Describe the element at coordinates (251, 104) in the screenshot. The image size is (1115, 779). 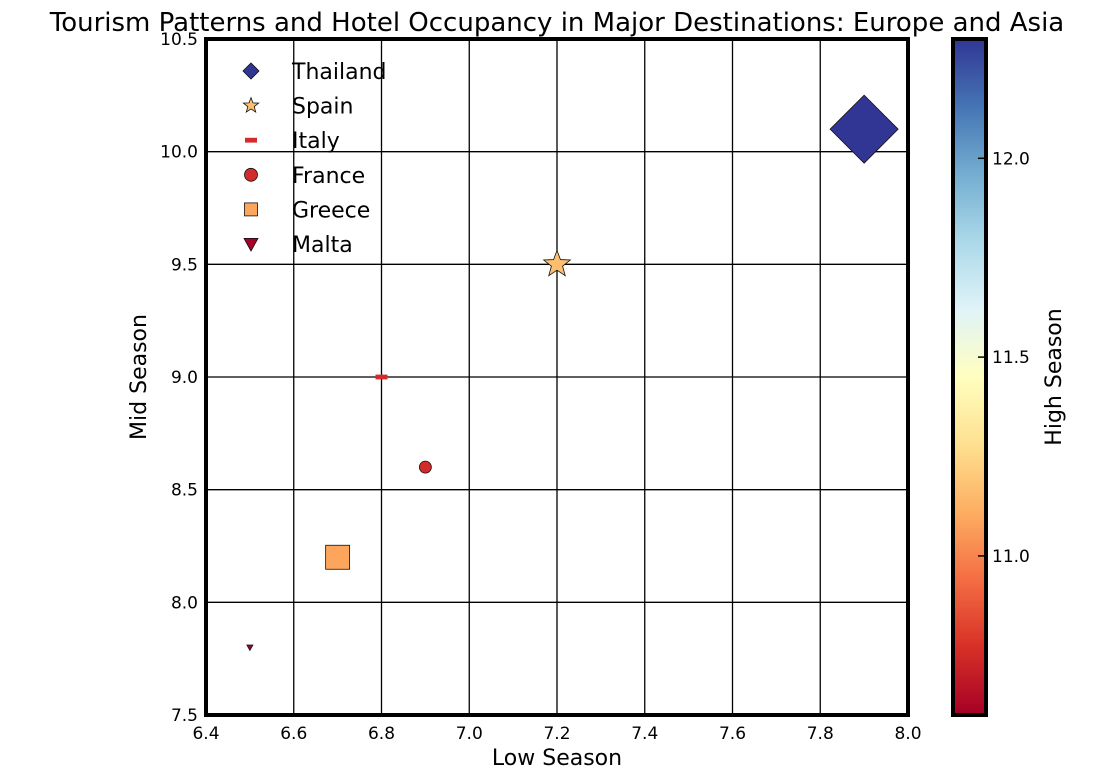
I see `legend-marker-spain` at that location.